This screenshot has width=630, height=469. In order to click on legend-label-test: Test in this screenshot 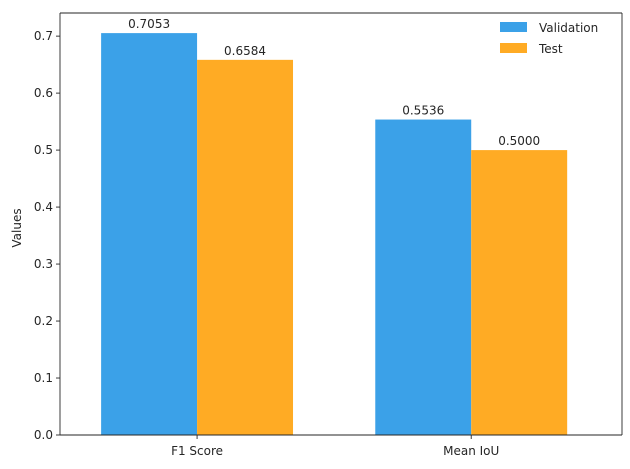, I will do `click(550, 49)`.